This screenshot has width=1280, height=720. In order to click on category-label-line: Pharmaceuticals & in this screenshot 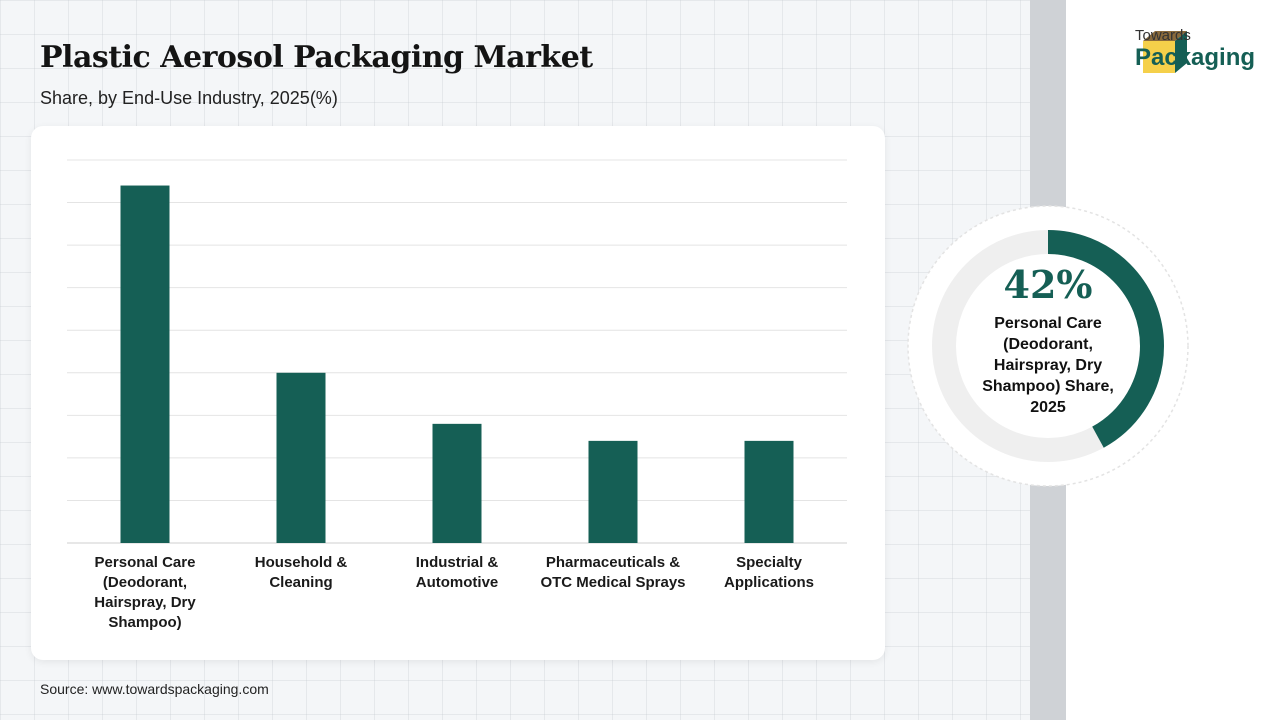, I will do `click(613, 562)`.